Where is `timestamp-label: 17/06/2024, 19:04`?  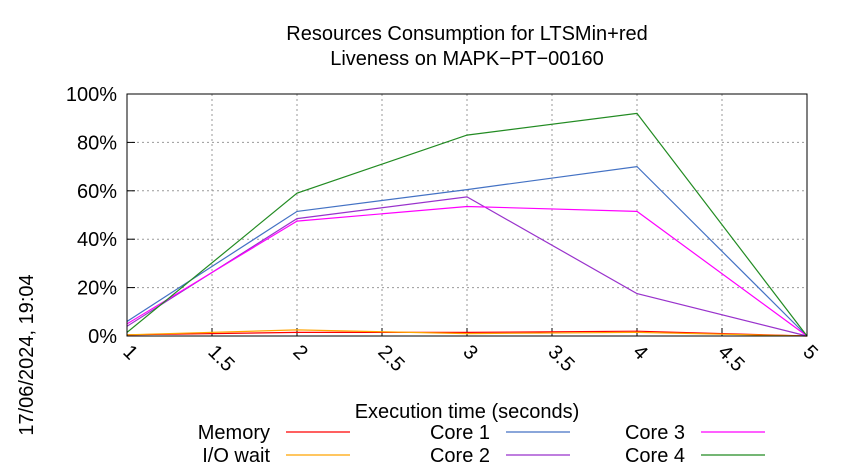
timestamp-label: 17/06/2024, 19:04 is located at coordinates (27, 354).